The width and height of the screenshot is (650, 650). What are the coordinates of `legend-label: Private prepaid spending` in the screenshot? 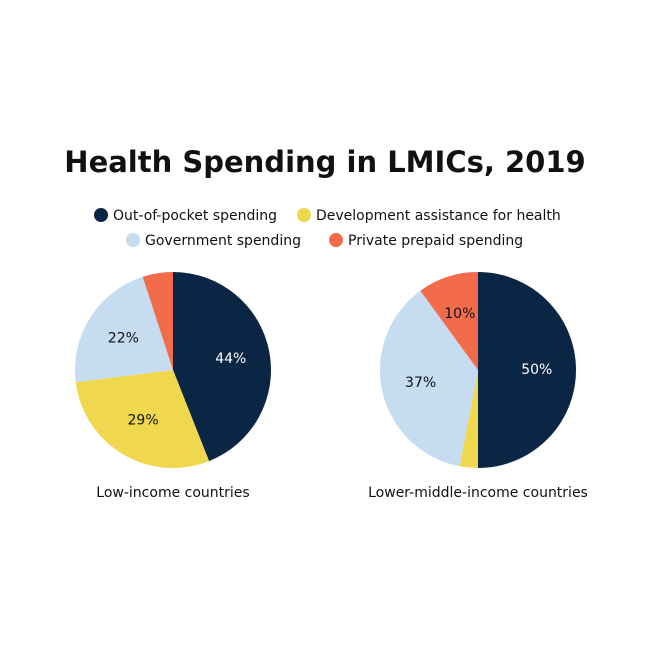 It's located at (435, 241).